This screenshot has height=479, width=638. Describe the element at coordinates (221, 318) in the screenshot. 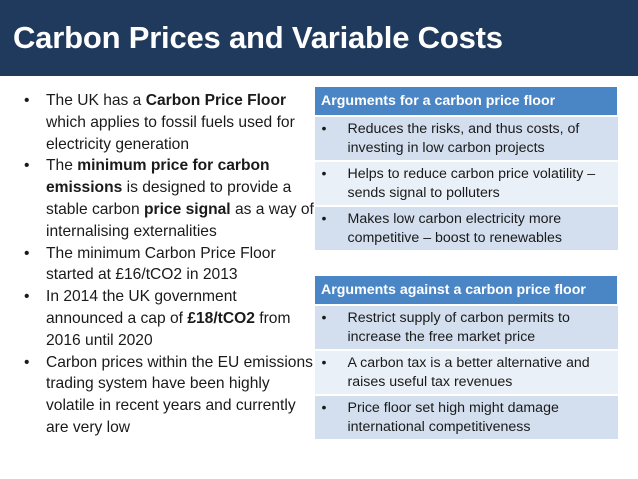

I see `bullet-bold-text: £18/tCO2` at that location.